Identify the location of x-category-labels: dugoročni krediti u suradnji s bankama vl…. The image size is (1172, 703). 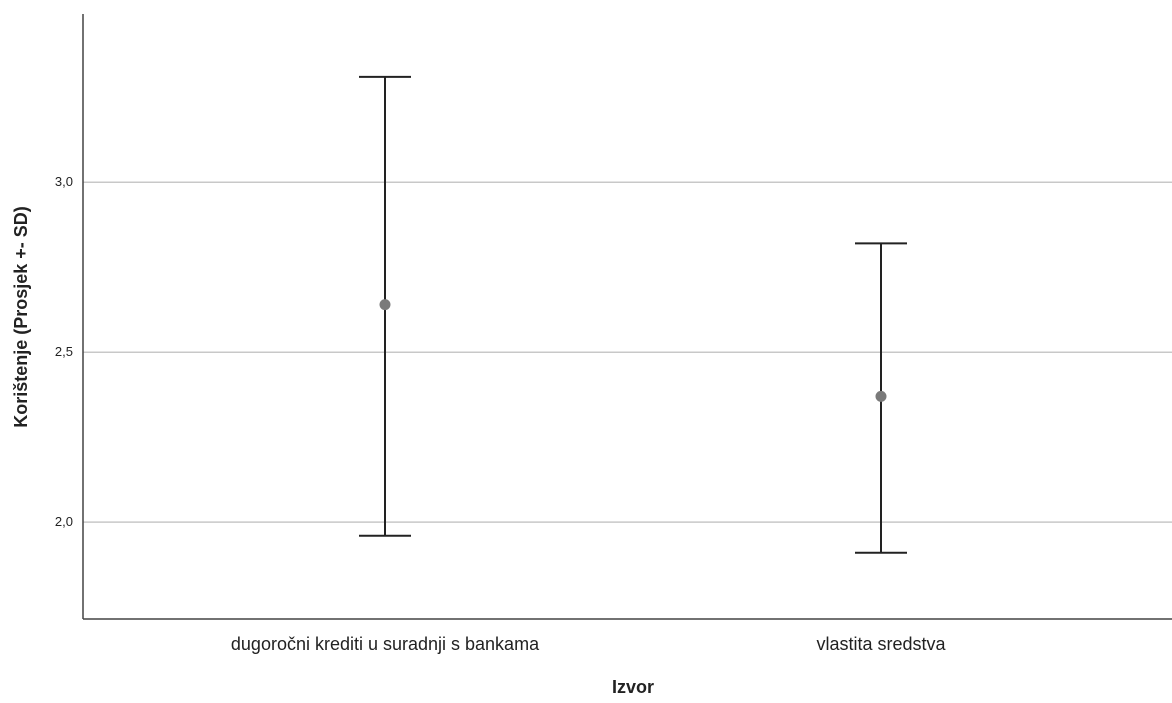
(589, 644).